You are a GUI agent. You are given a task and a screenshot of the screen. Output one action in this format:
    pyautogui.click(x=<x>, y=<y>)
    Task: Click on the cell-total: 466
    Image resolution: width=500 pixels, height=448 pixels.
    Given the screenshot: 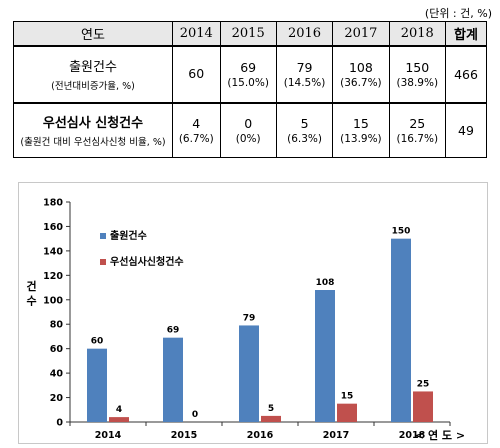 What is the action you would take?
    pyautogui.click(x=466, y=74)
    